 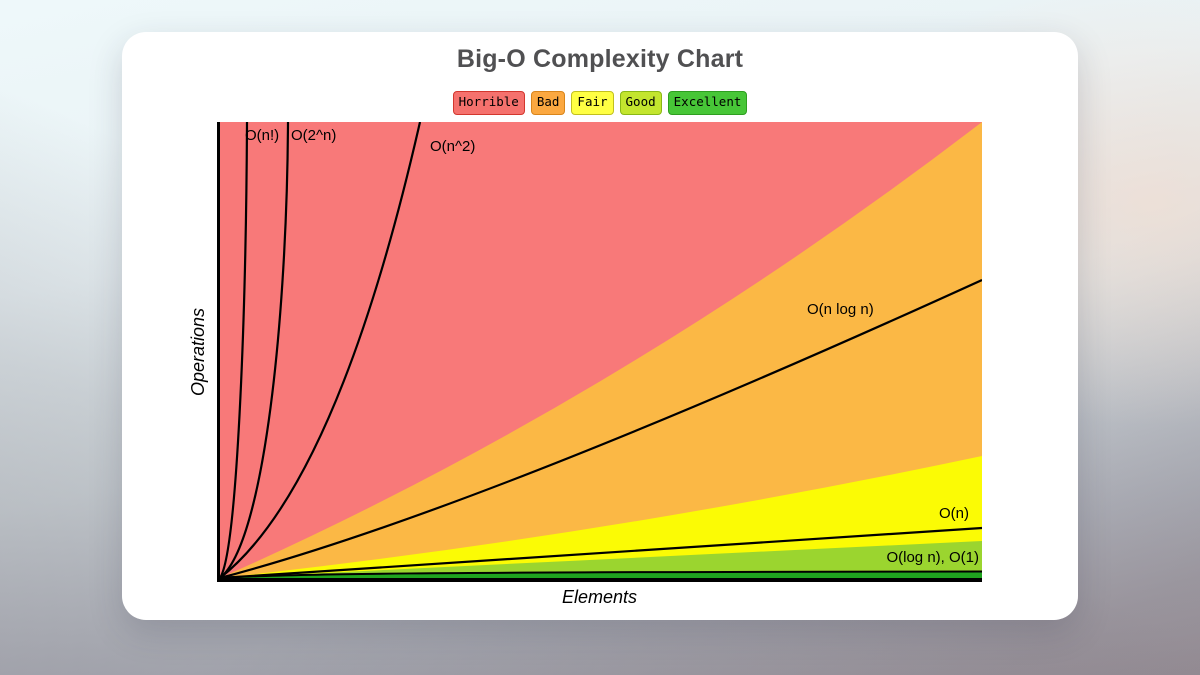 What do you see at coordinates (453, 146) in the screenshot?
I see `curve-label-o-n2: O(n^2)` at bounding box center [453, 146].